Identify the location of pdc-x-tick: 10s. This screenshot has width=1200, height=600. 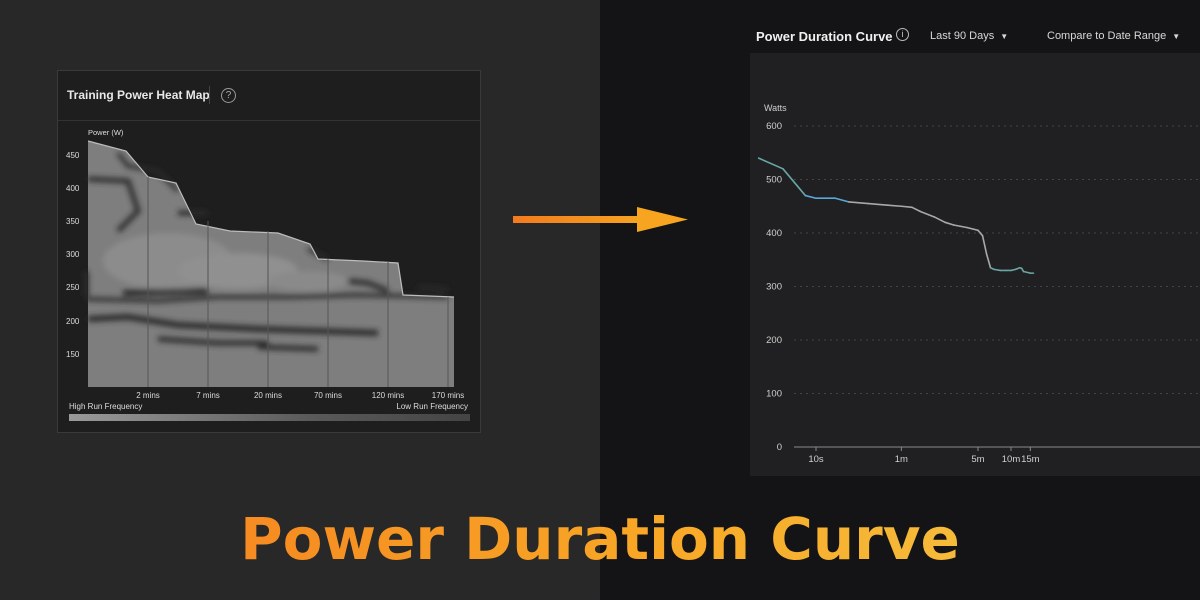
(816, 459).